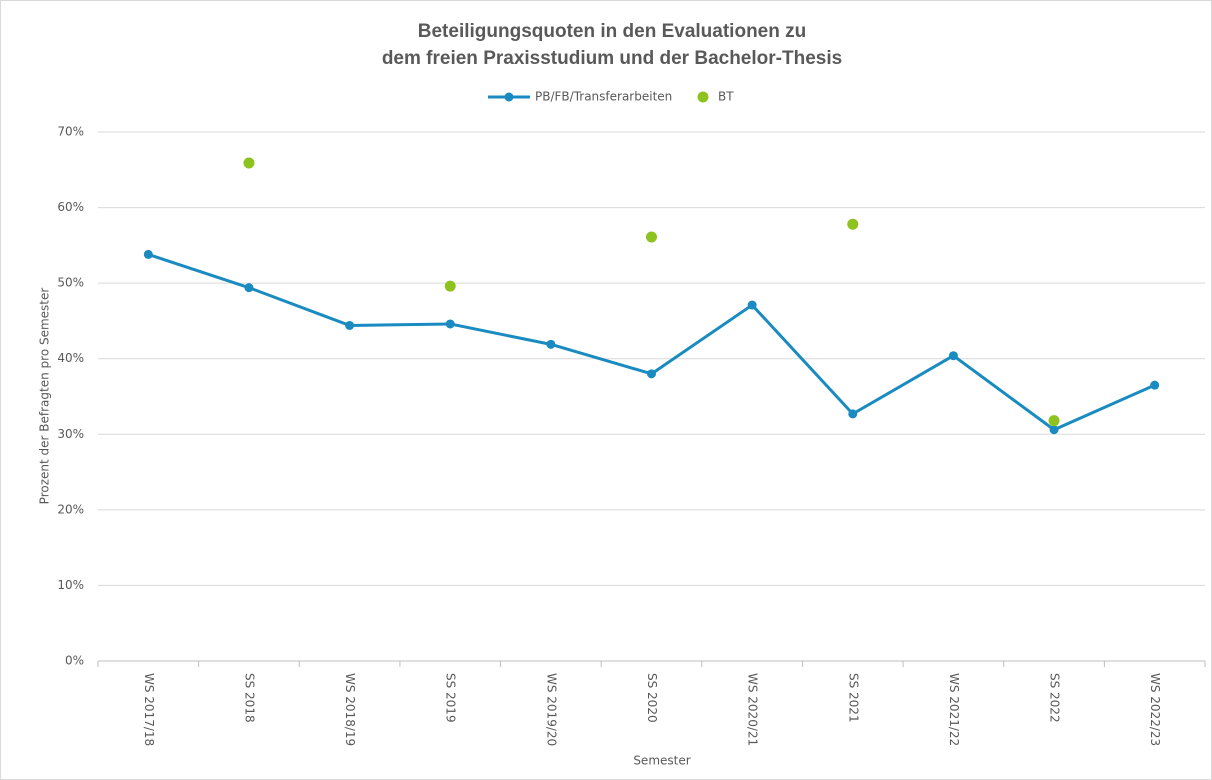 This screenshot has width=1212, height=780. I want to click on x-tick-label: WS 2020/21, so click(753, 709).